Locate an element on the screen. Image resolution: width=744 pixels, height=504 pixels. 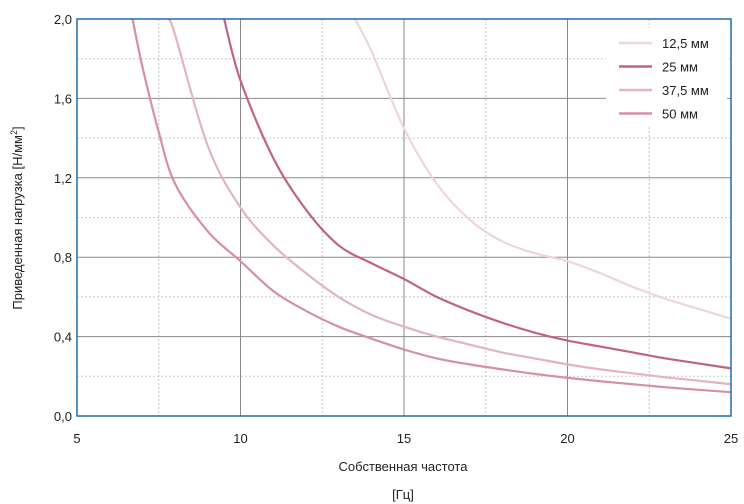
x-tick-label: 25 is located at coordinates (731, 438).